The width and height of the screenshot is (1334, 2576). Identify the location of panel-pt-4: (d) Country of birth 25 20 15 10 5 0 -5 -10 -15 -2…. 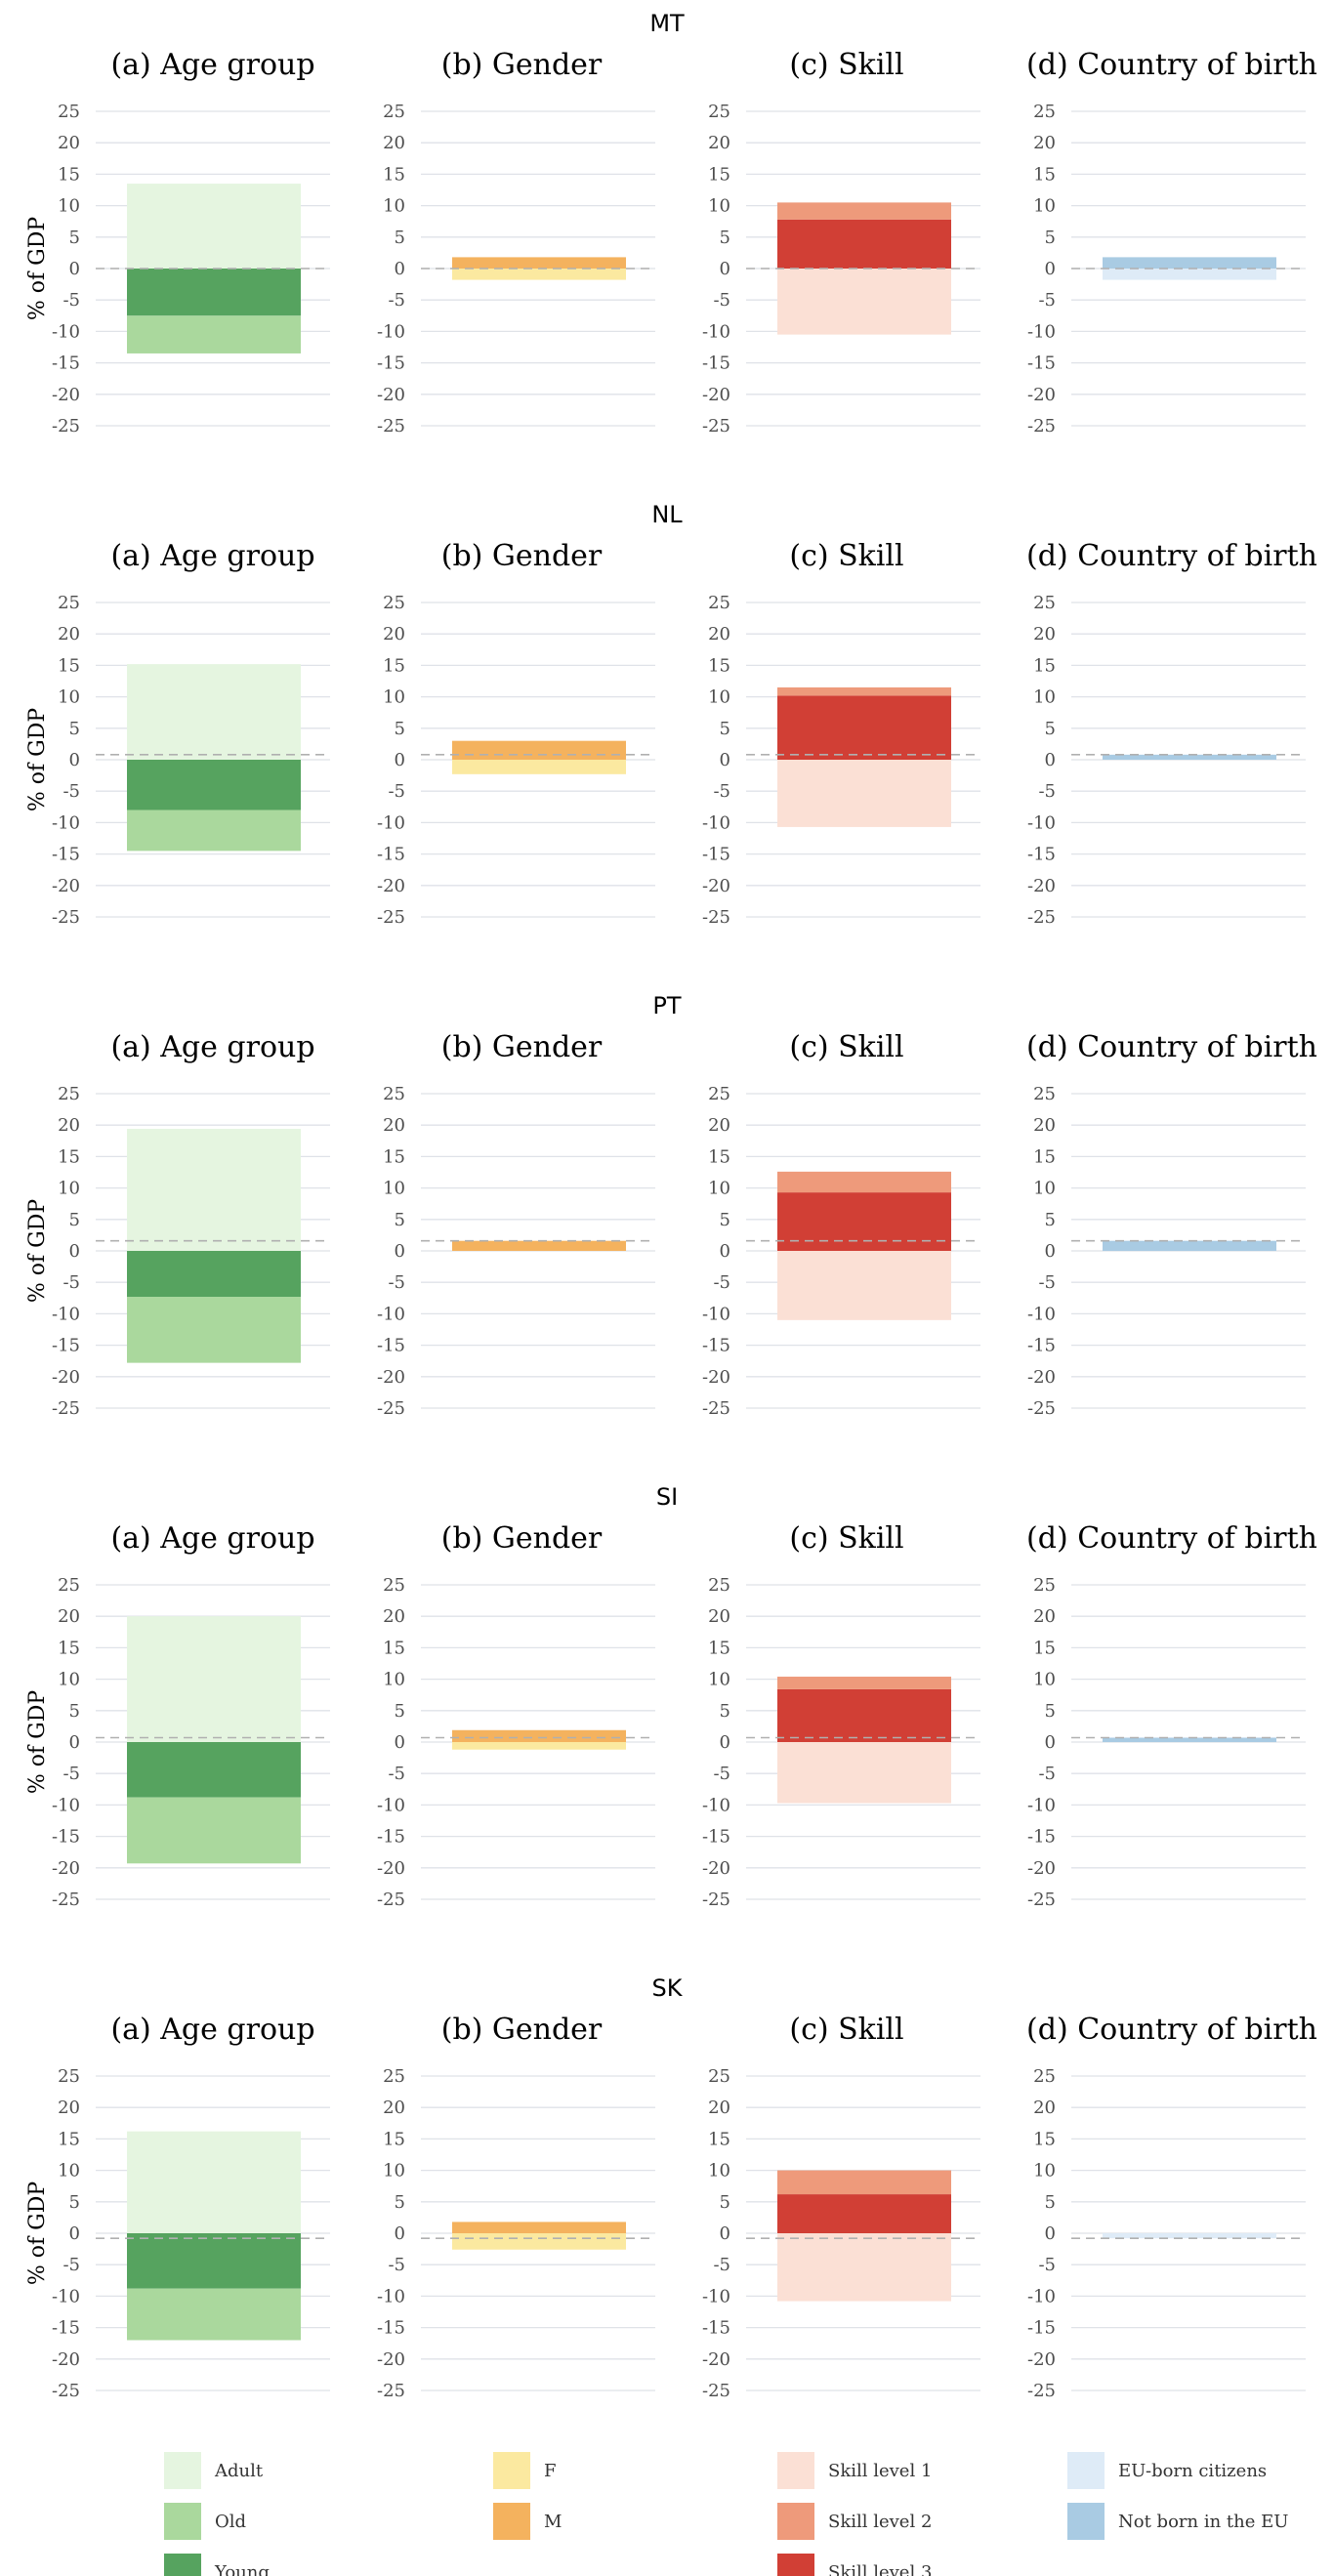
(1171, 1224).